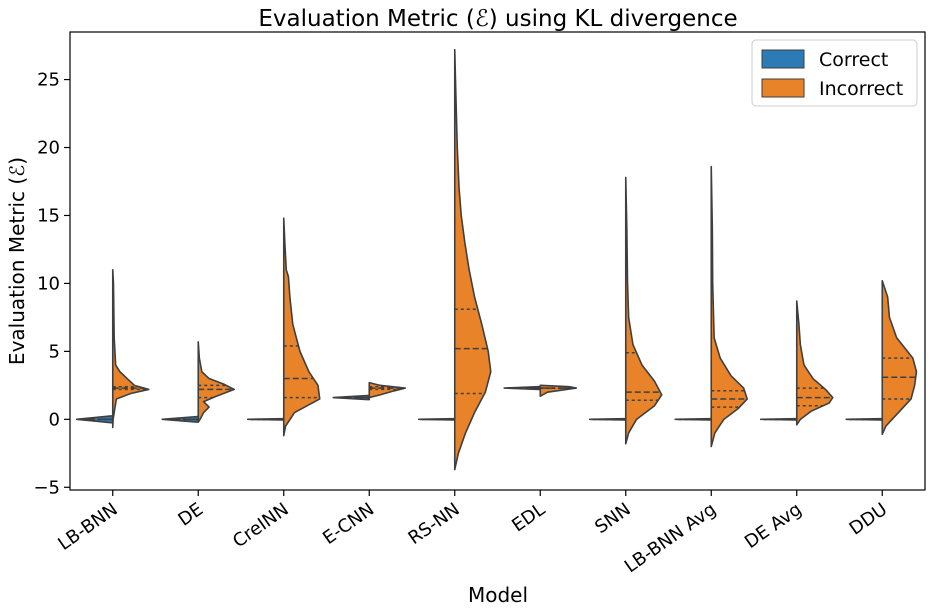 The image size is (934, 614). What do you see at coordinates (48, 283) in the screenshot?
I see `y-tick-label: 10` at bounding box center [48, 283].